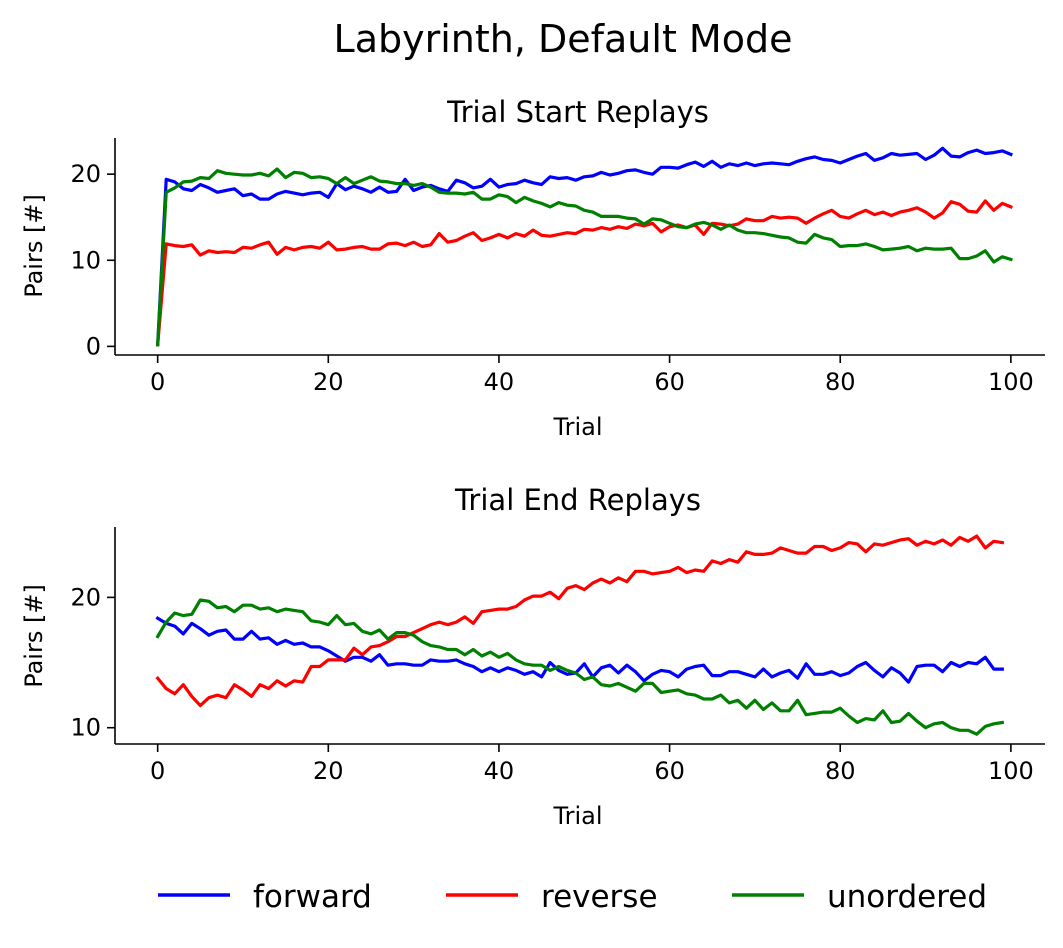 The image size is (1063, 948). I want to click on figure-title: Labyrinth, Default Mode, so click(563, 39).